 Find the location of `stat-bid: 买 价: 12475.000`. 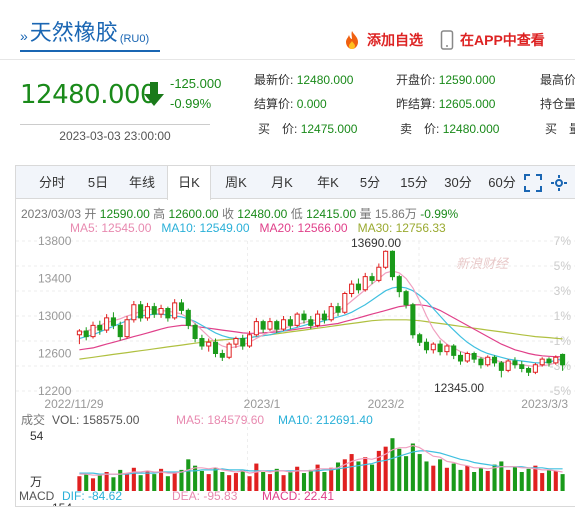

stat-bid: 买 价: 12475.000 is located at coordinates (307, 128).